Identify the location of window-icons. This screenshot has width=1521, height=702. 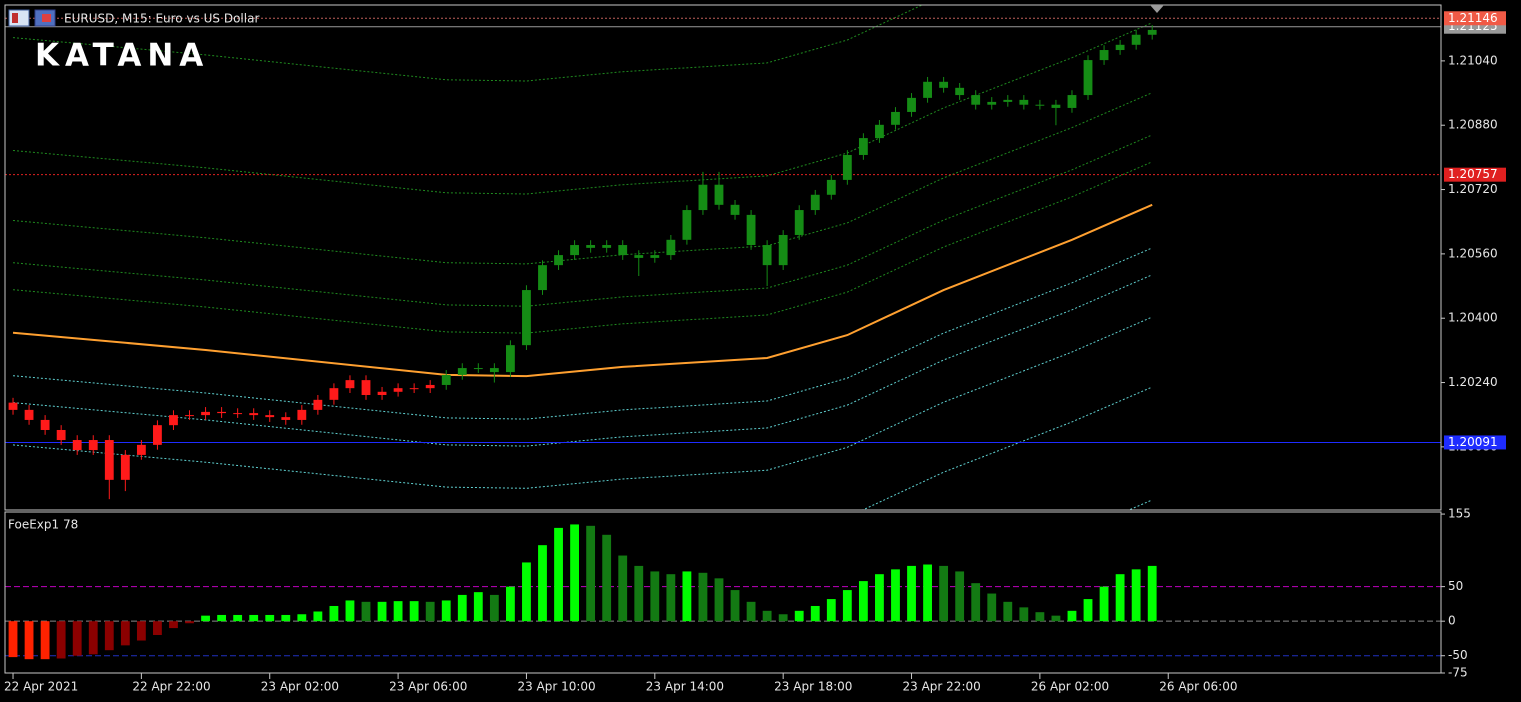
(32, 18).